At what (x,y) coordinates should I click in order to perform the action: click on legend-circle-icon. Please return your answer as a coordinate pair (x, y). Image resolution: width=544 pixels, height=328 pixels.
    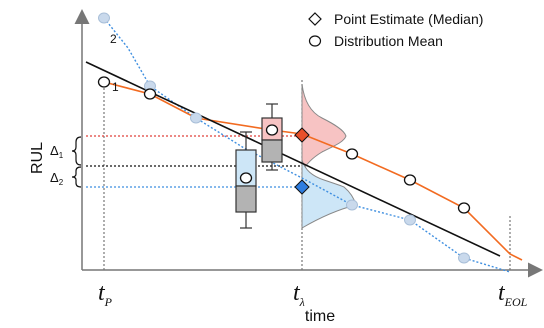
    Looking at the image, I should click on (315, 41).